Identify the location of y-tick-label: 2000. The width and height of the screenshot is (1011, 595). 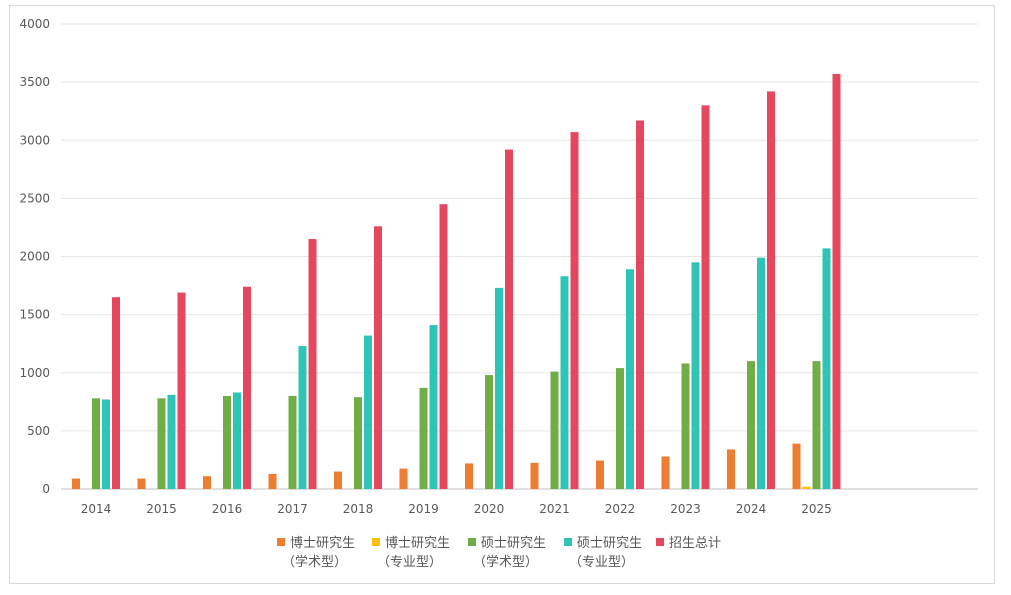
(34, 257).